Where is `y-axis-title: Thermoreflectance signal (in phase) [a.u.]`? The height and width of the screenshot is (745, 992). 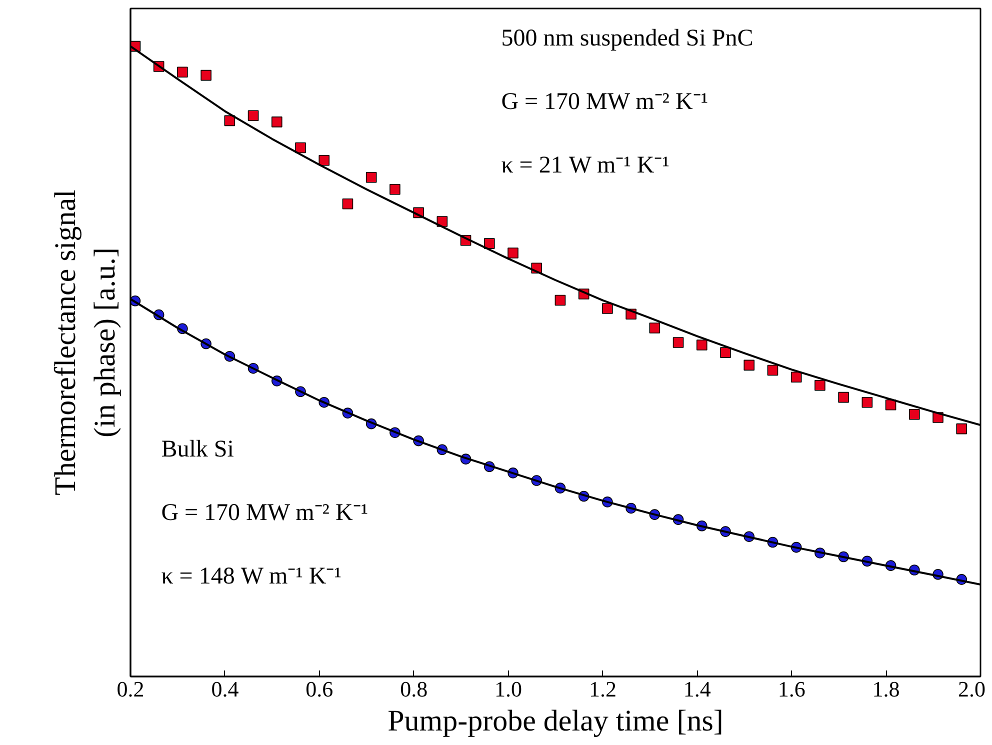 y-axis-title: Thermoreflectance signal (in phase) [a.u.] is located at coordinates (85, 343).